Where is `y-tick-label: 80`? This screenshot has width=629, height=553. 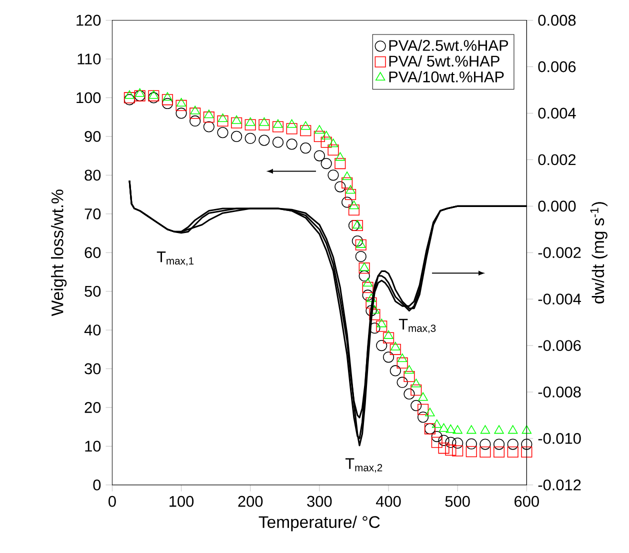 y-tick-label: 80 is located at coordinates (92, 175).